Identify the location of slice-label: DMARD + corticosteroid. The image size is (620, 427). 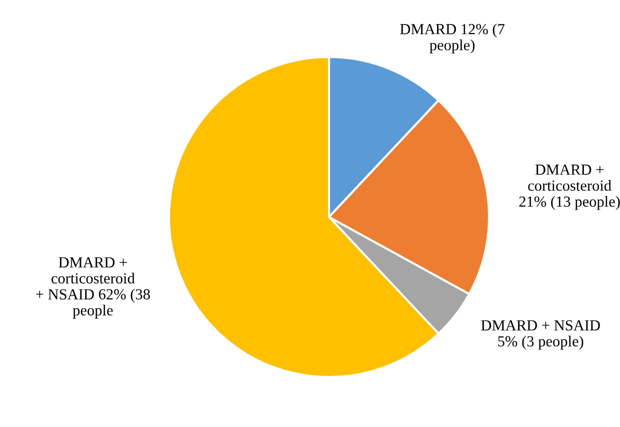
(570, 177).